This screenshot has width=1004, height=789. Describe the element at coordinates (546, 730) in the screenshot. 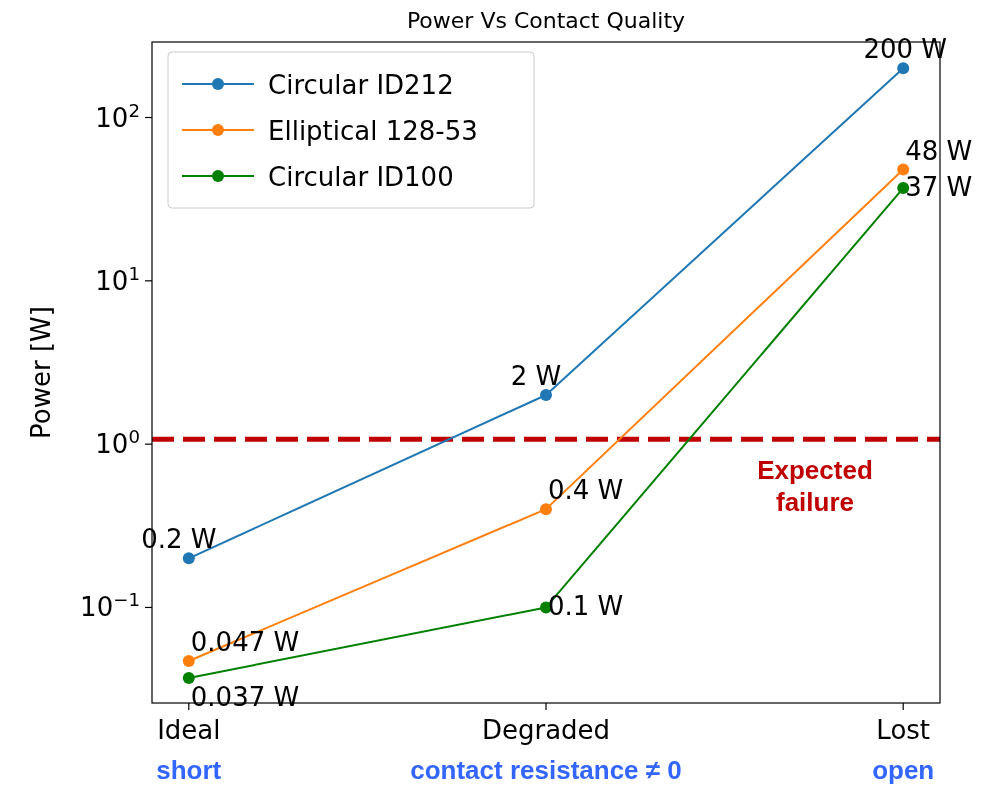

I see `x-tick-label: Degraded` at that location.